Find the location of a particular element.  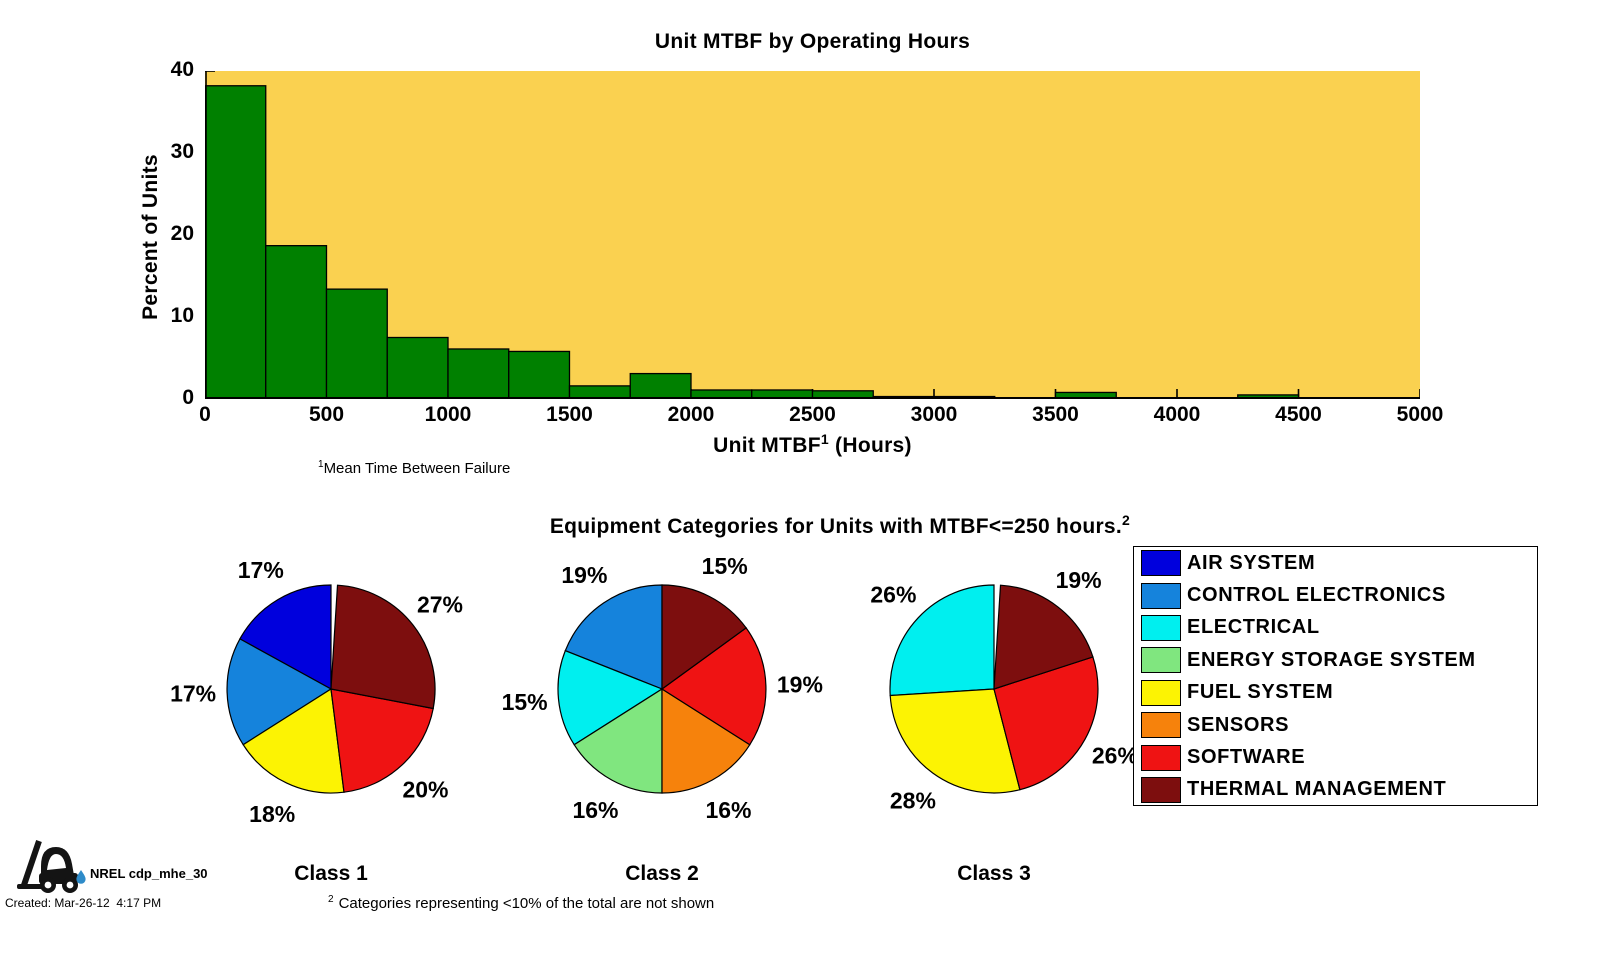

legend-label: ELECTRICAL is located at coordinates (1253, 627).